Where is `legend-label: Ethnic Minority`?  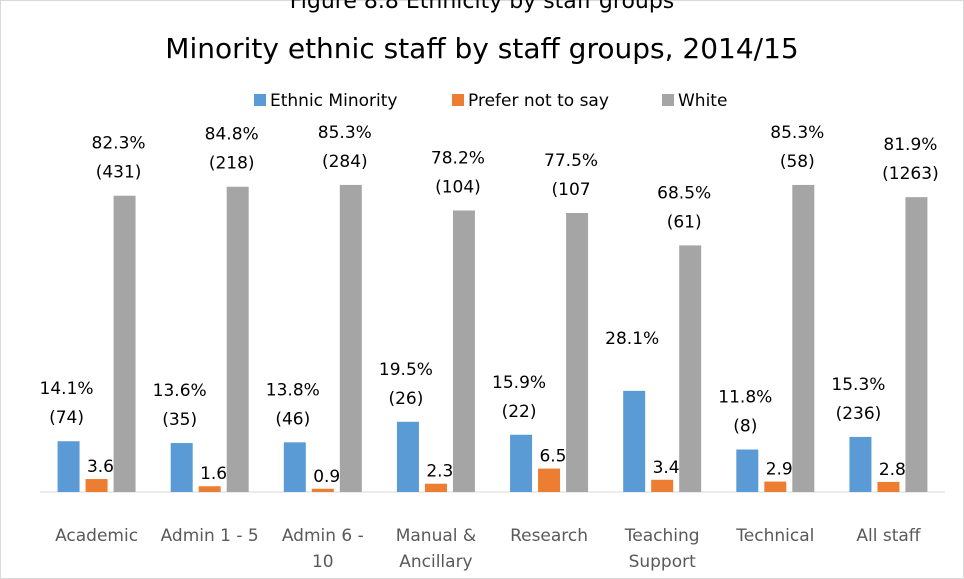 legend-label: Ethnic Minority is located at coordinates (333, 101).